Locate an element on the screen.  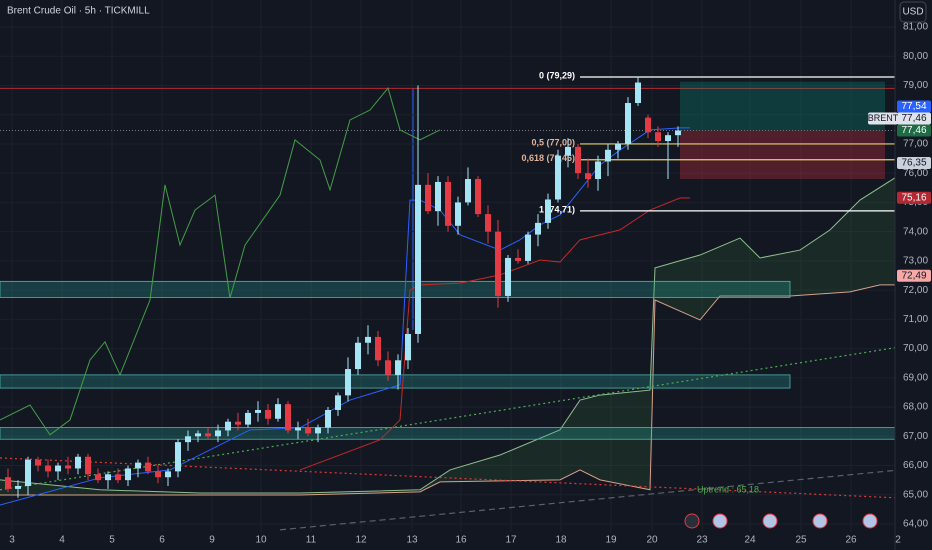
price-label: 76,35 is located at coordinates (913, 163).